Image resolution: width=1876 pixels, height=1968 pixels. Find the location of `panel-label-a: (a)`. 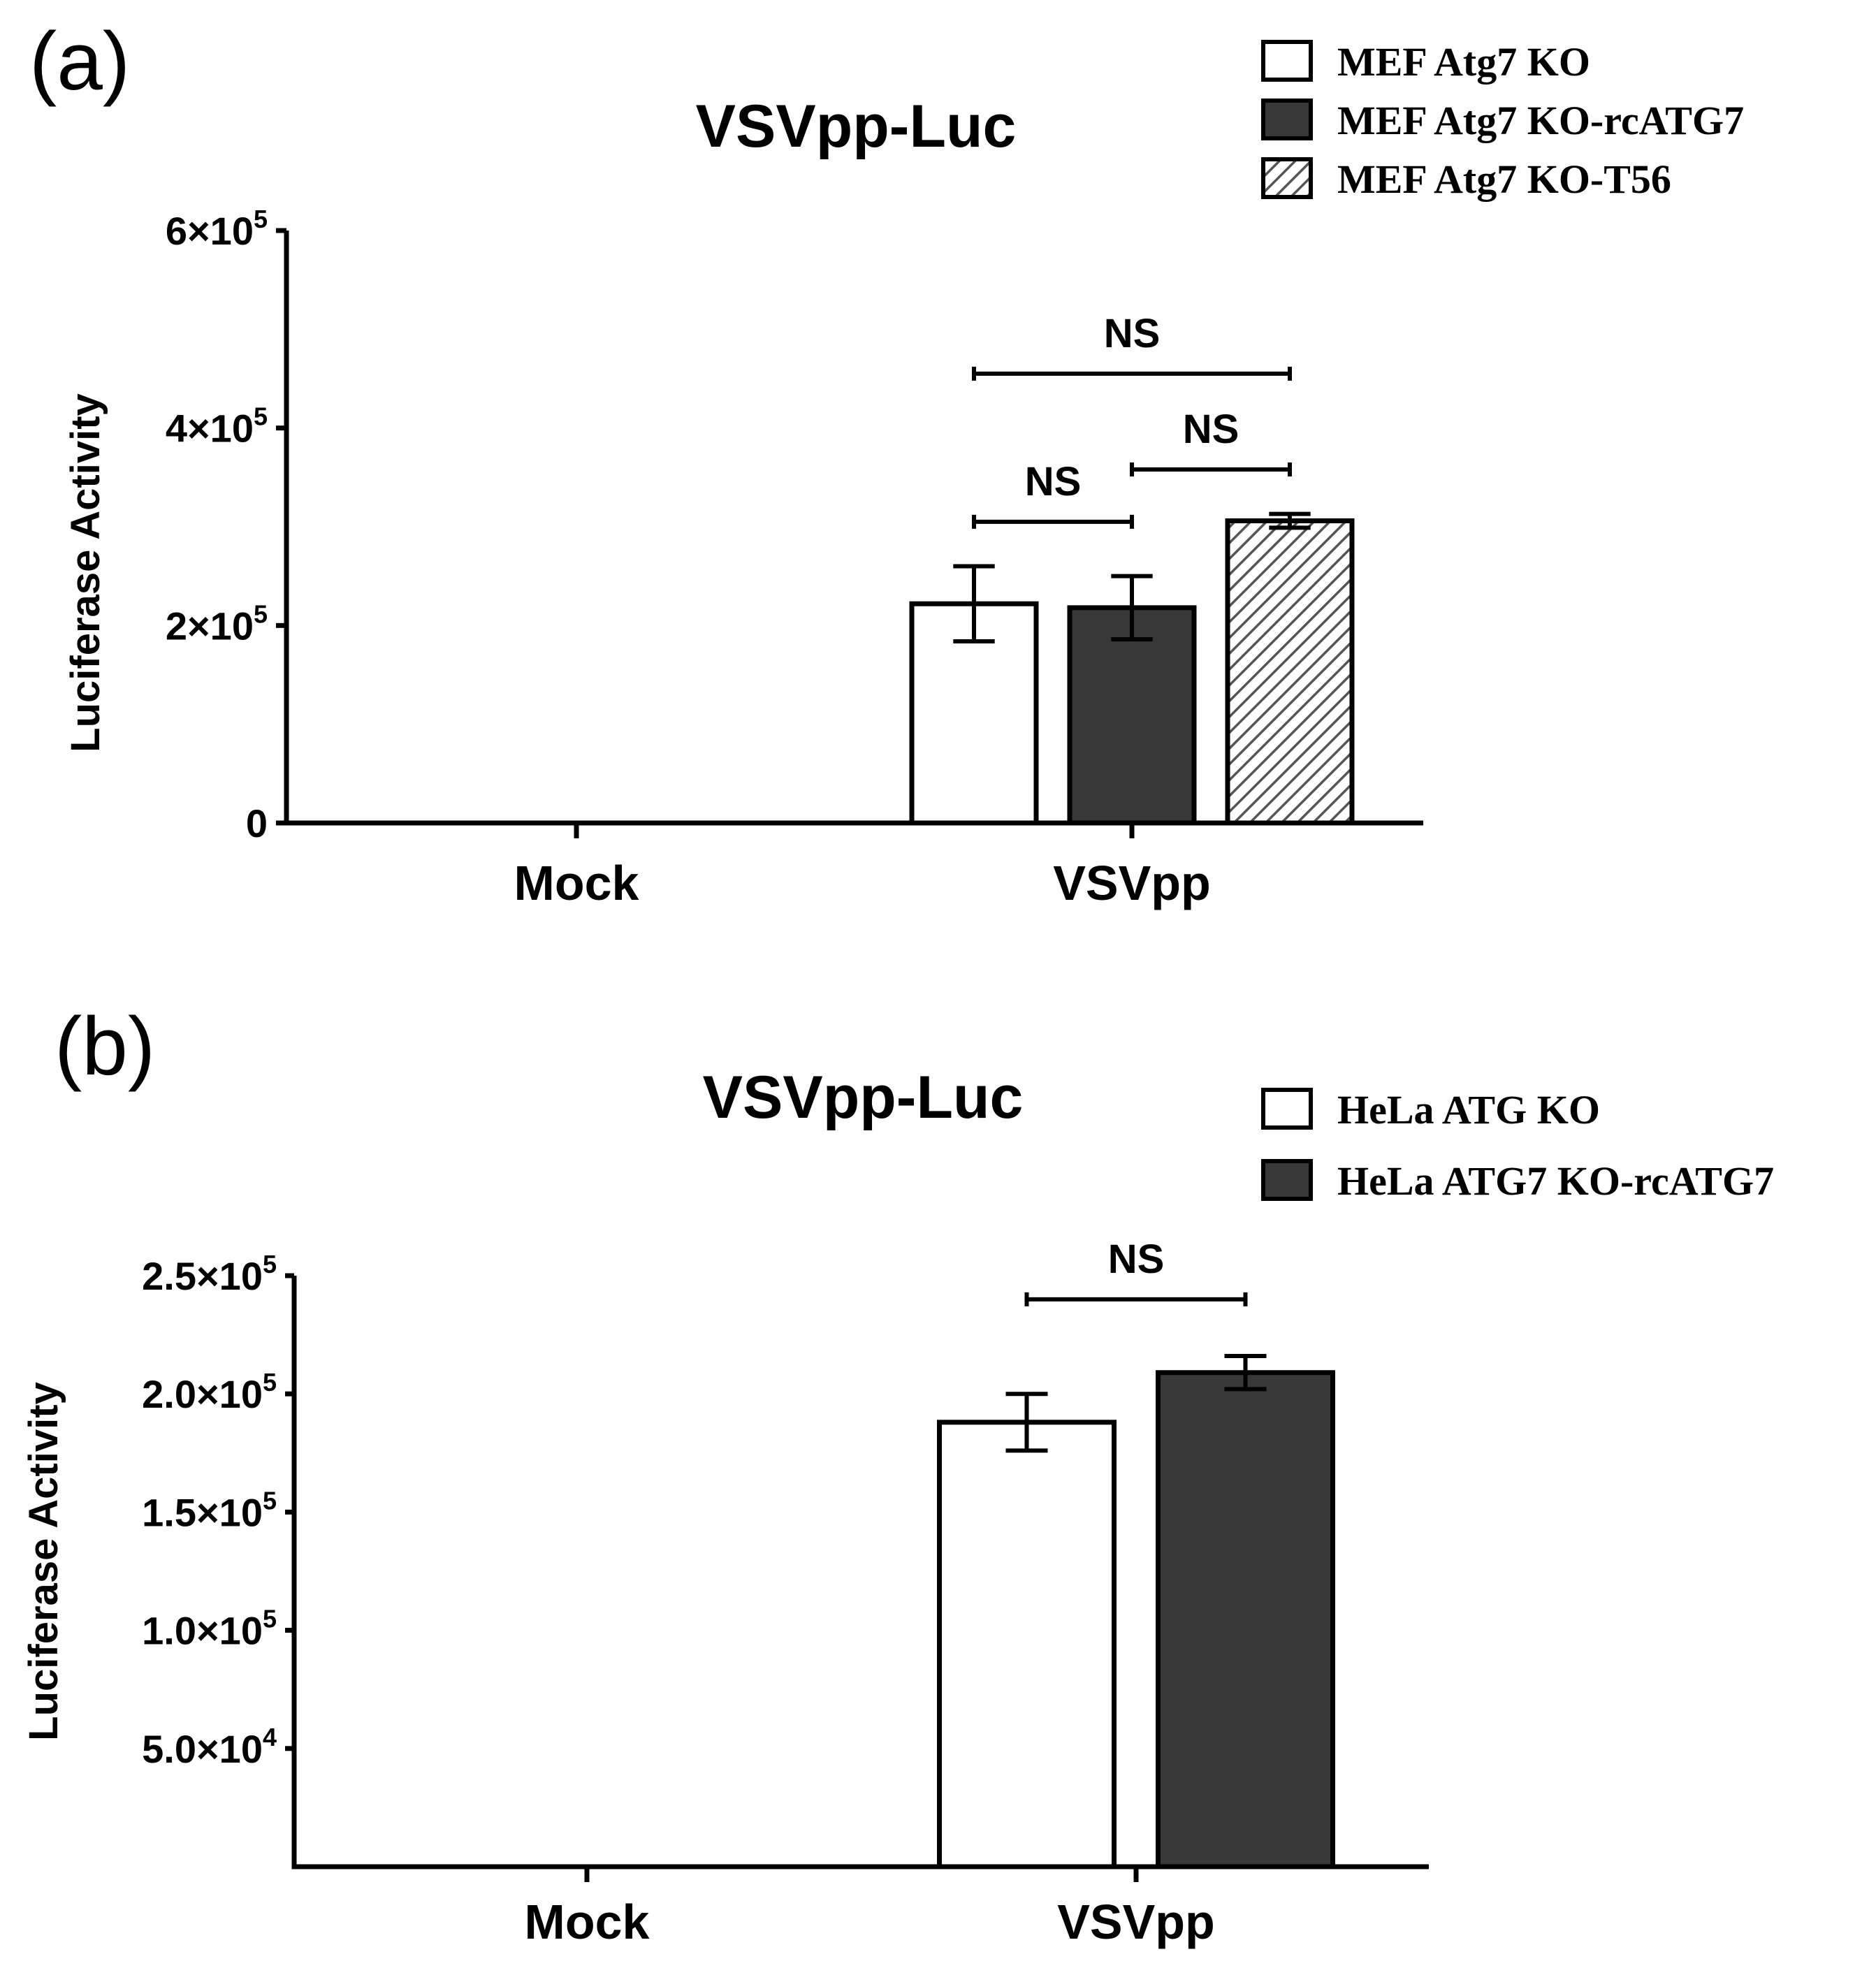

panel-label-a: (a) is located at coordinates (79, 62).